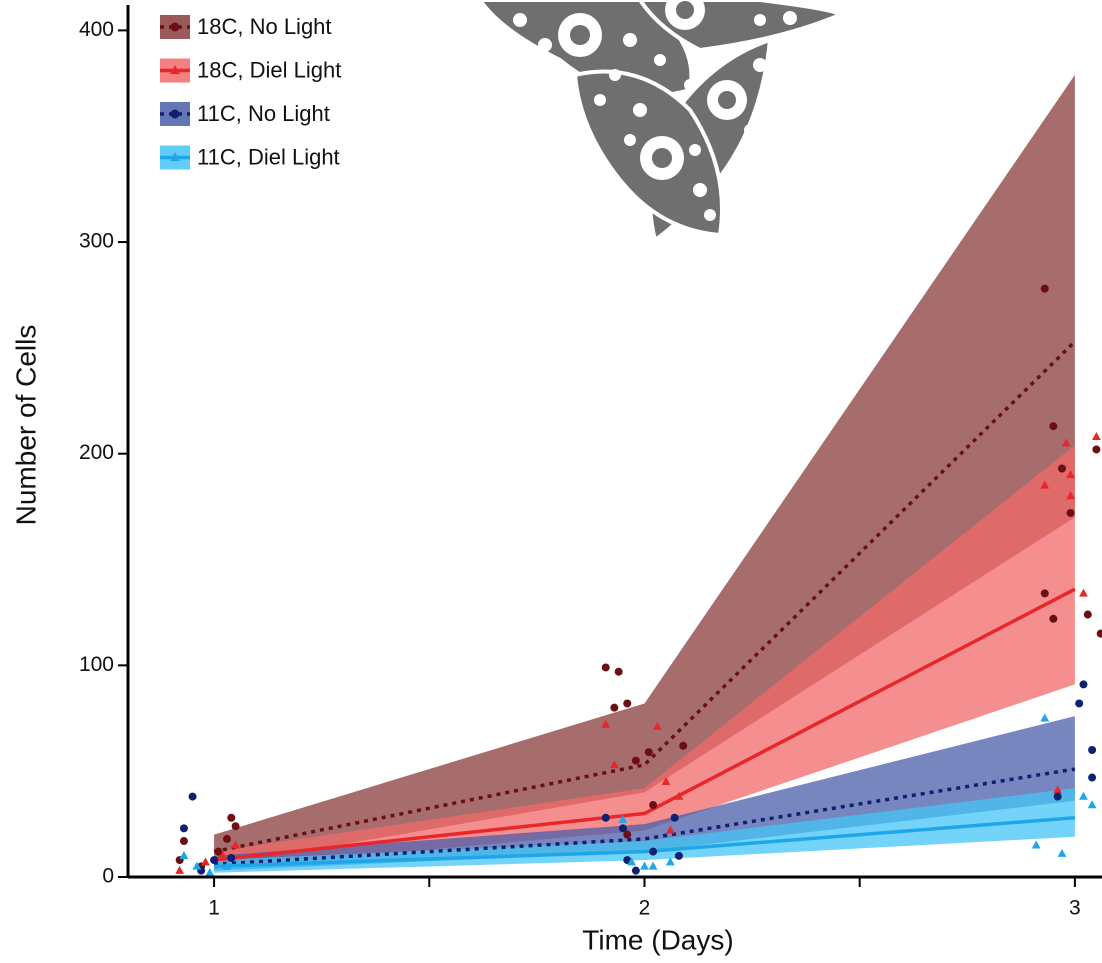 The image size is (1102, 963). What do you see at coordinates (264, 26) in the screenshot?
I see `legend-label: 18C, No Light` at bounding box center [264, 26].